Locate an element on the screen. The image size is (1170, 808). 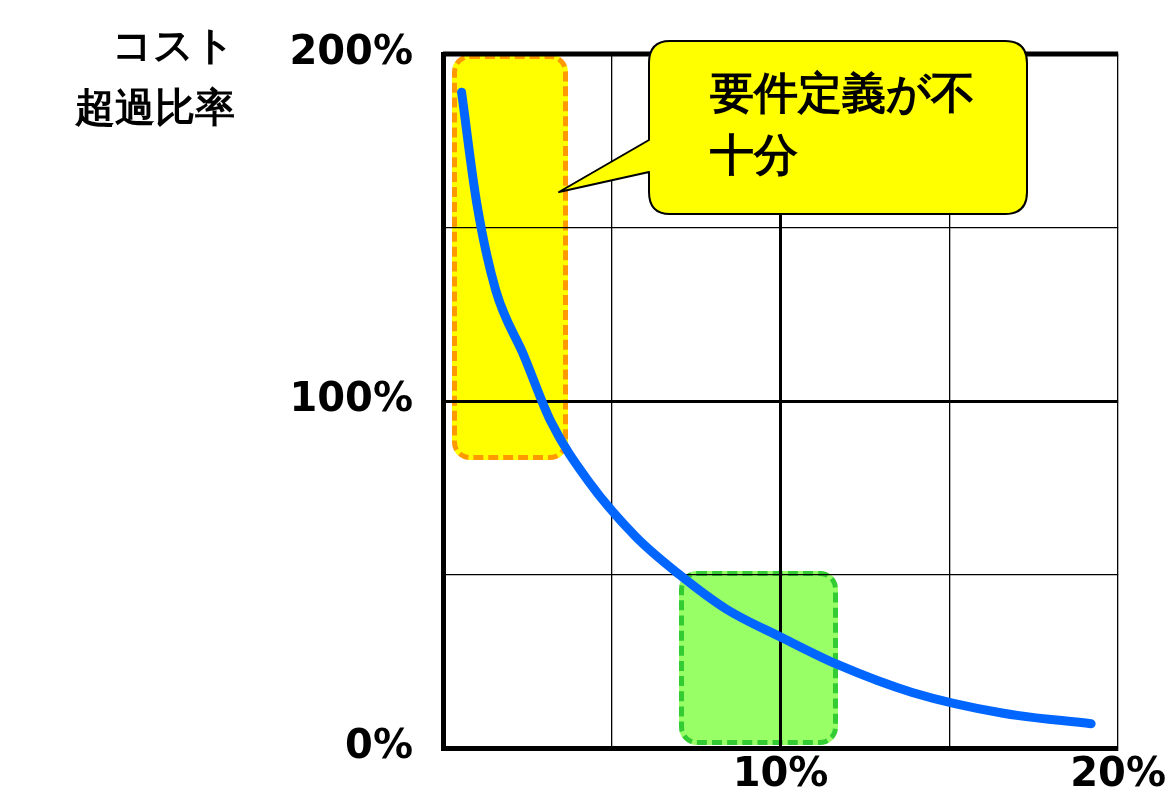
y-axis-title: コスト超過比率 is located at coordinates (154, 76).